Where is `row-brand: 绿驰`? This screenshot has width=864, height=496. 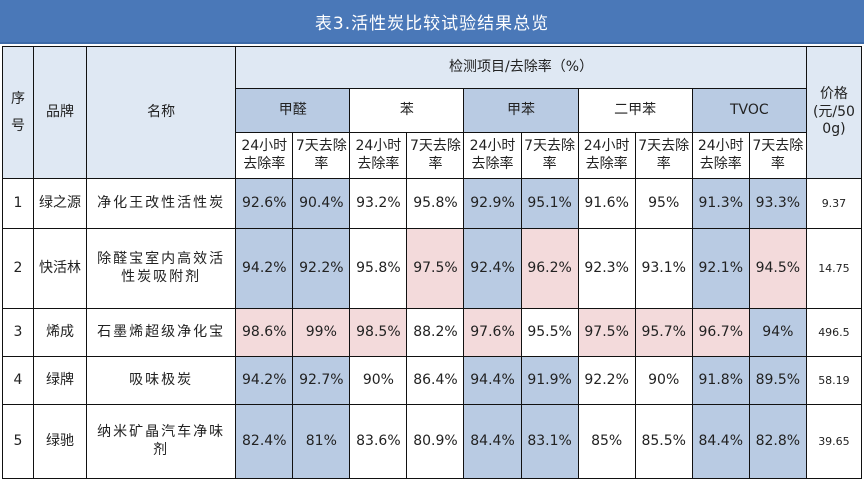
row-brand: 绿驰 is located at coordinates (60, 441).